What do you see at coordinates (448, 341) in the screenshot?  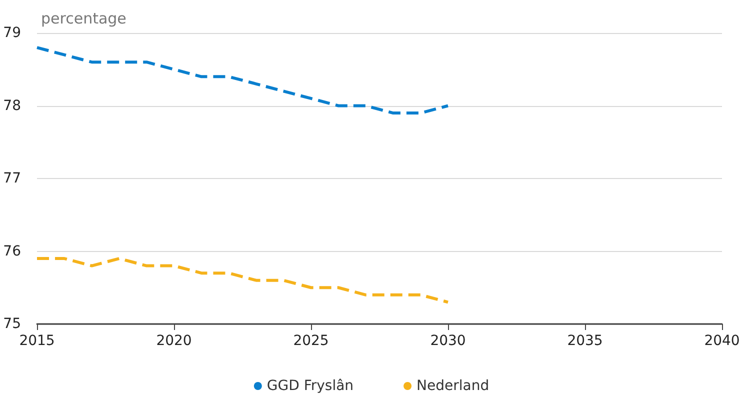 I see `x-tick-label: 2030` at bounding box center [448, 341].